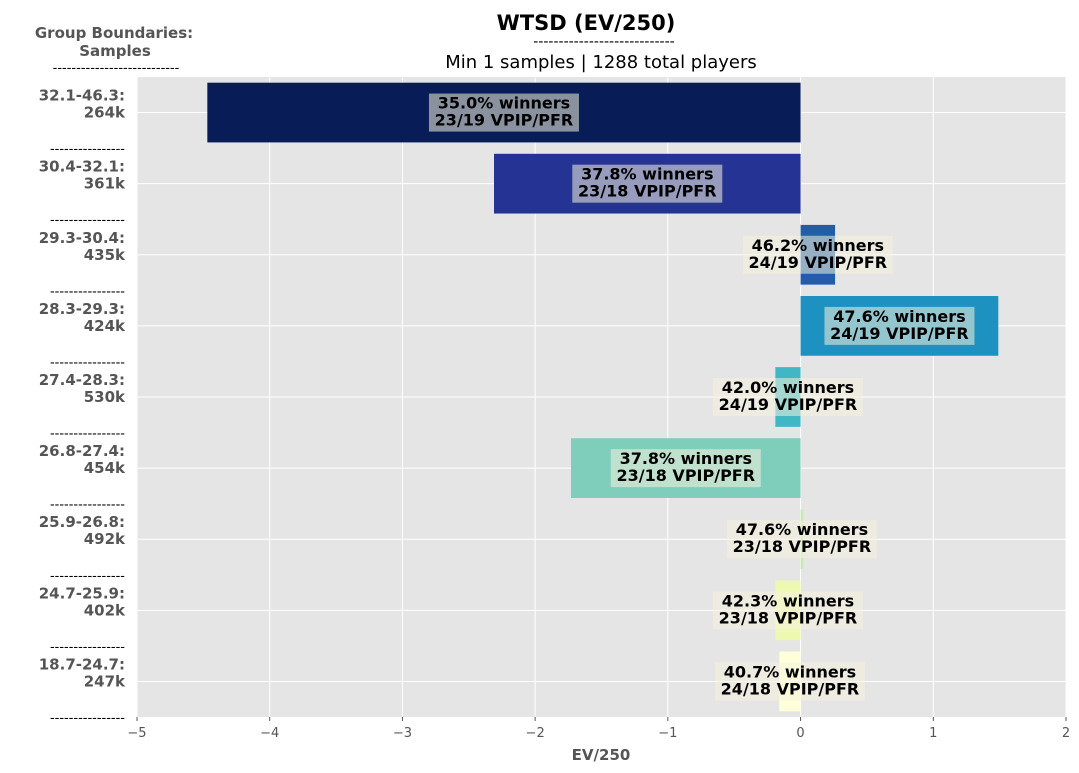 This screenshot has height=773, width=1079. Describe the element at coordinates (82, 309) in the screenshot. I see `y-group-label: 28.3-29.3:` at that location.